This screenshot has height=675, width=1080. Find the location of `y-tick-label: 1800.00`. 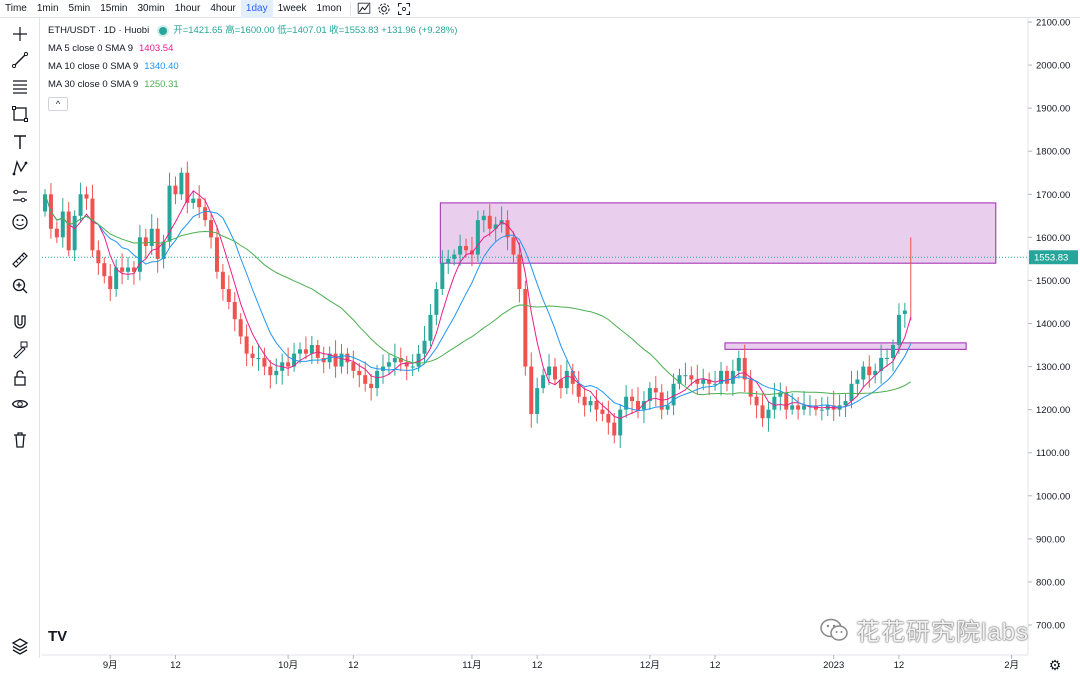

y-tick-label: 1800.00 is located at coordinates (1053, 152).